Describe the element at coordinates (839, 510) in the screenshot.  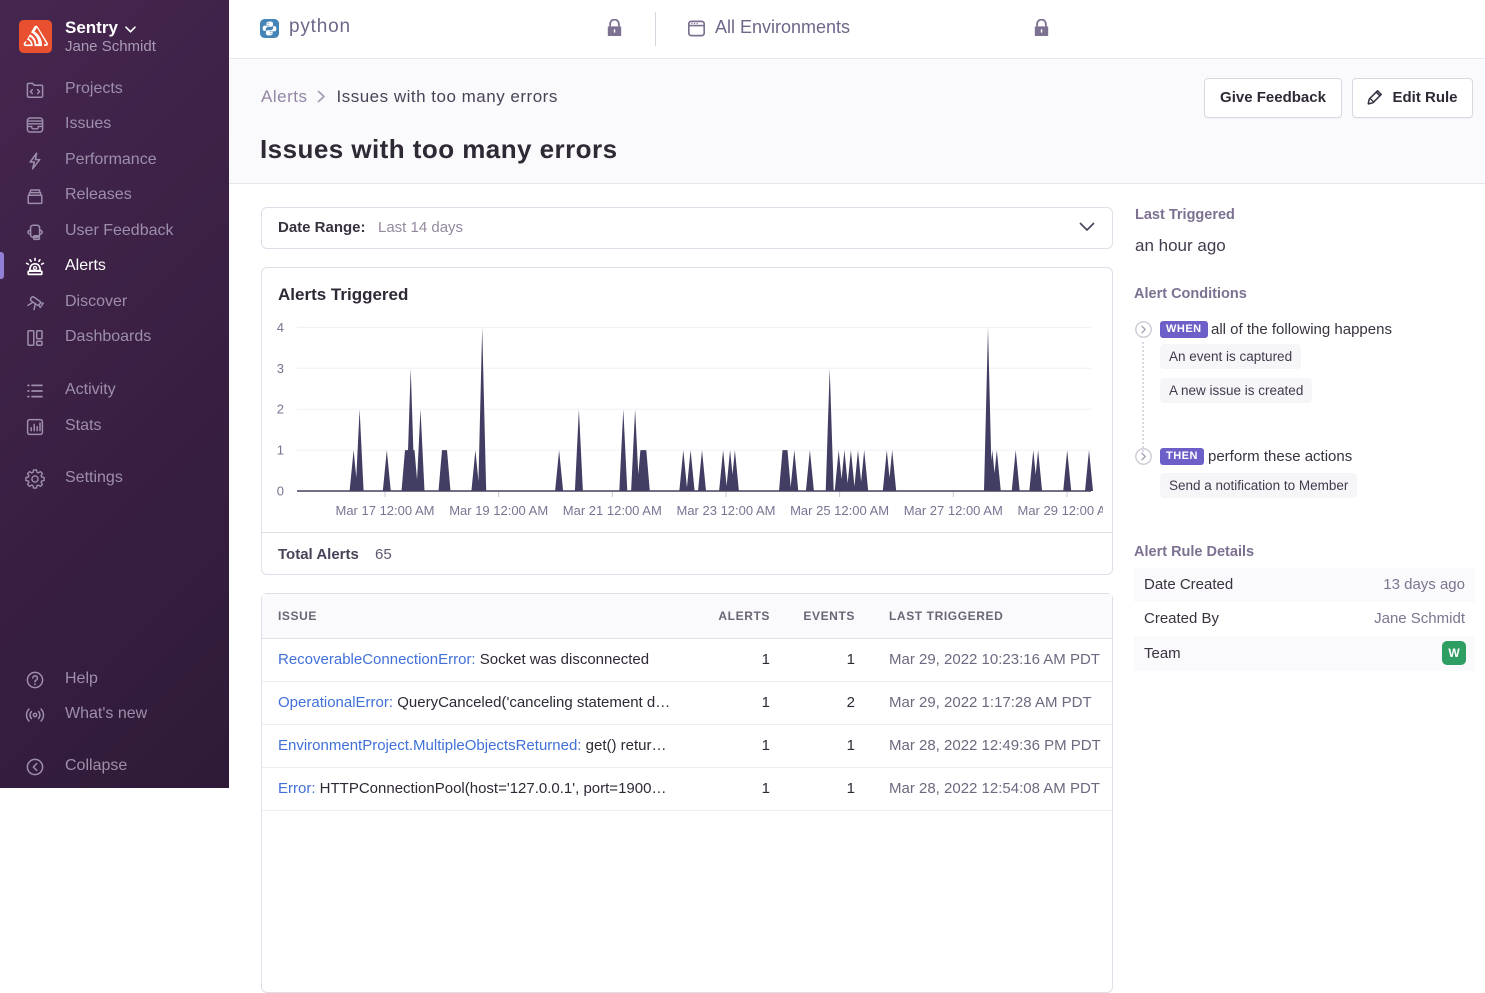
I see `svg-text: Mar 25 12:00 AM` at that location.